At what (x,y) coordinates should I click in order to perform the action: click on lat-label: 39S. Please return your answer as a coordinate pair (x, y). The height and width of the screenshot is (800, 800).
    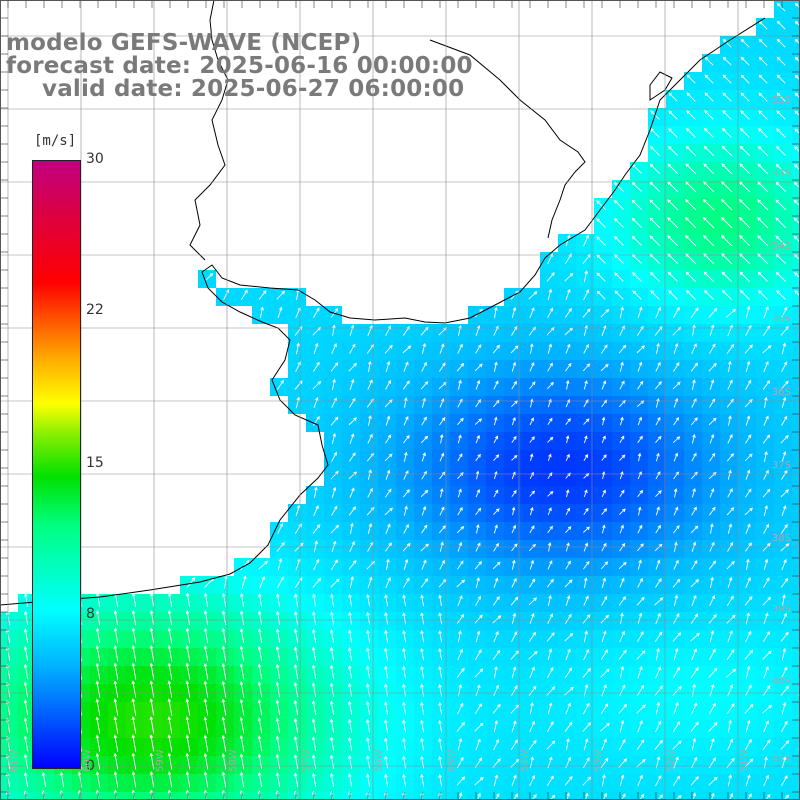
    Looking at the image, I should click on (781, 609).